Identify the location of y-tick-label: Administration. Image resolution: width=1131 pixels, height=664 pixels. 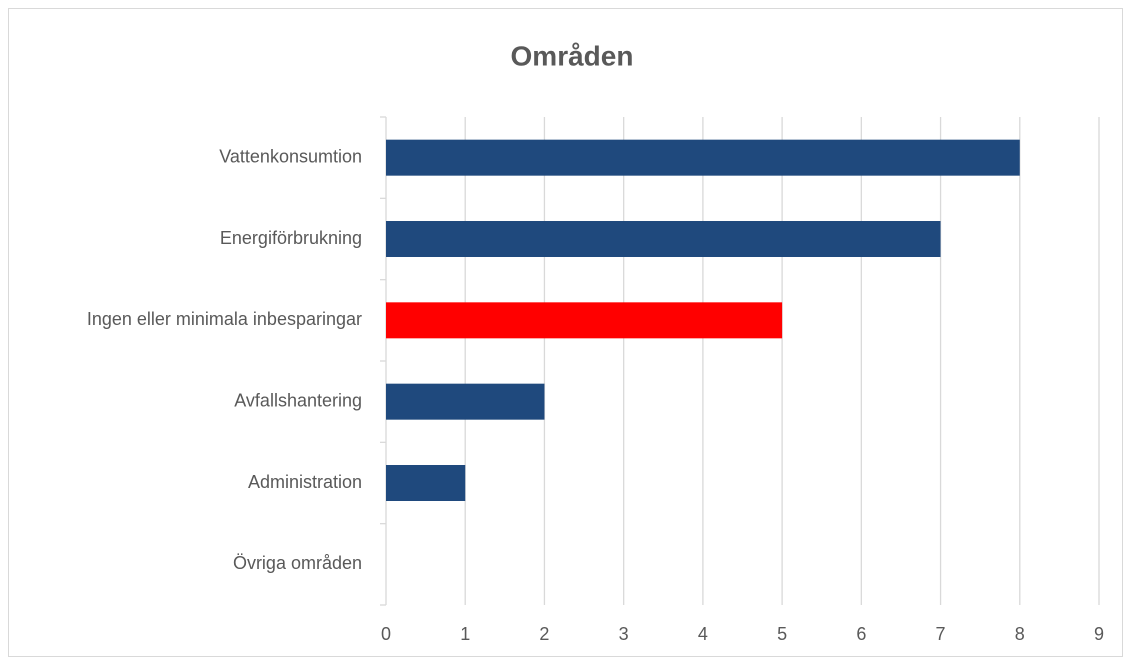
(305, 482).